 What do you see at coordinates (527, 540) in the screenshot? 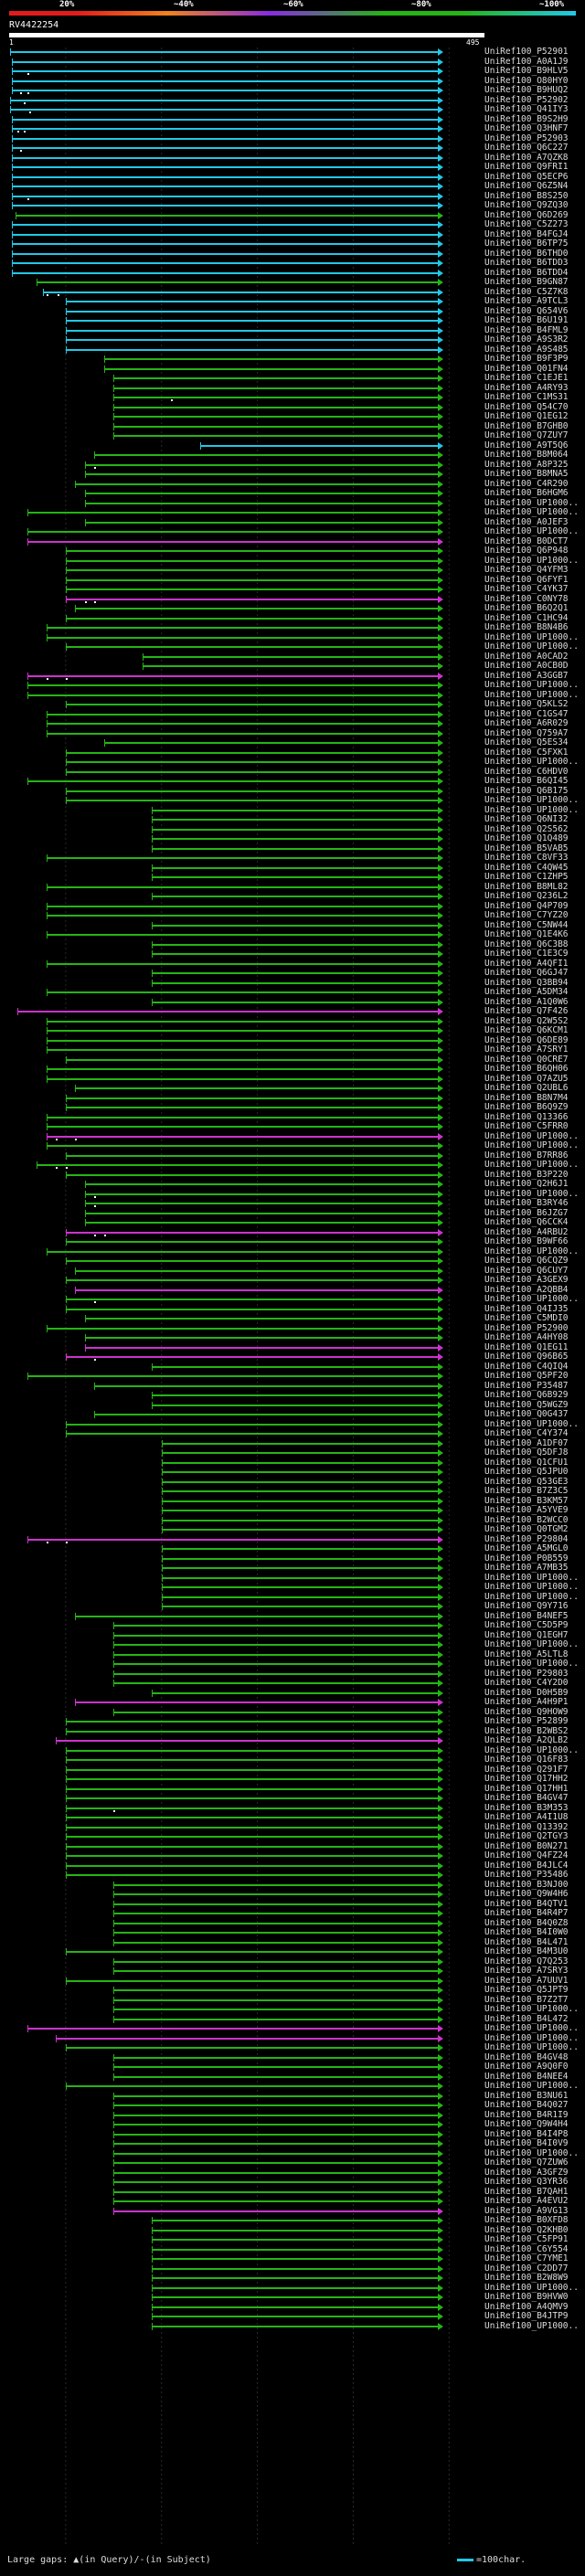
I see `hit-label: UniRef100_B0DCT7` at bounding box center [527, 540].